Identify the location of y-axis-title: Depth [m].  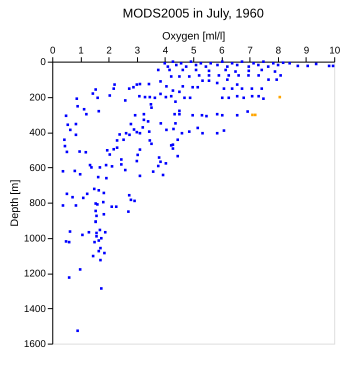
(14, 203).